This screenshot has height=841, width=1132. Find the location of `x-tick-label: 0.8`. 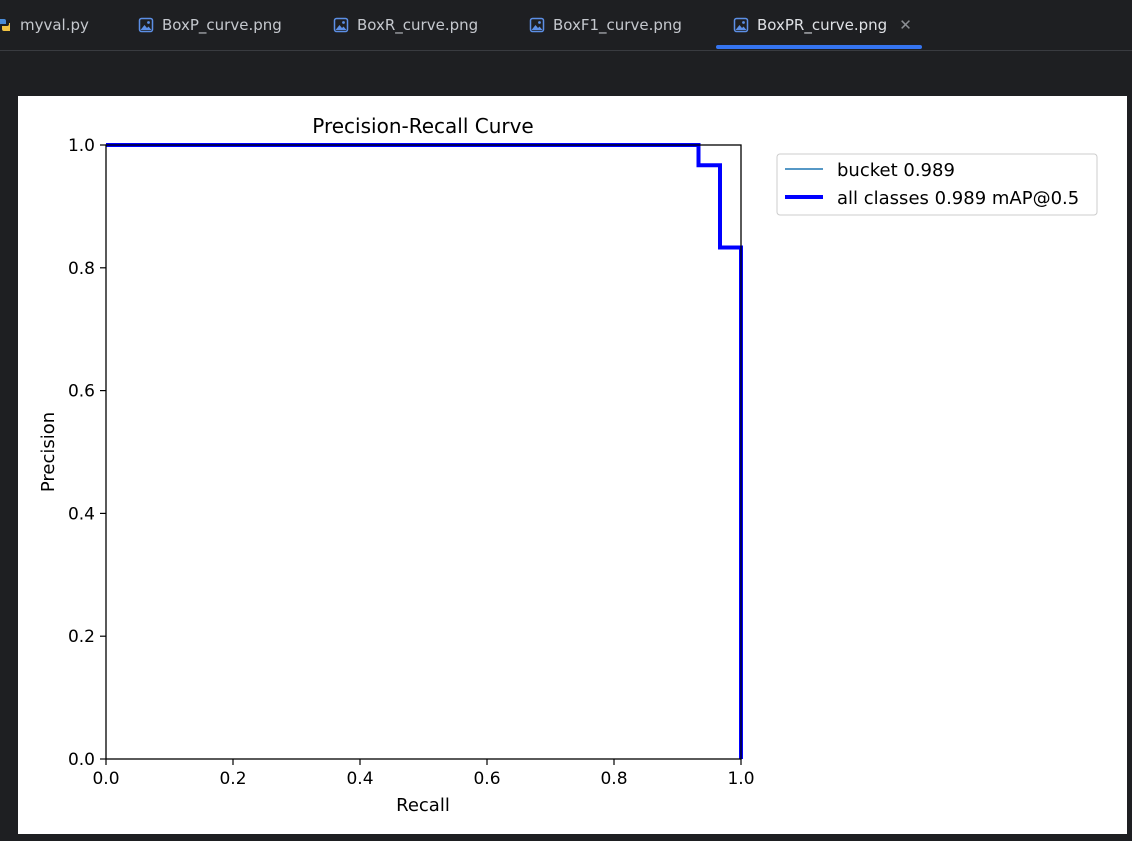

x-tick-label: 0.8 is located at coordinates (613, 779).